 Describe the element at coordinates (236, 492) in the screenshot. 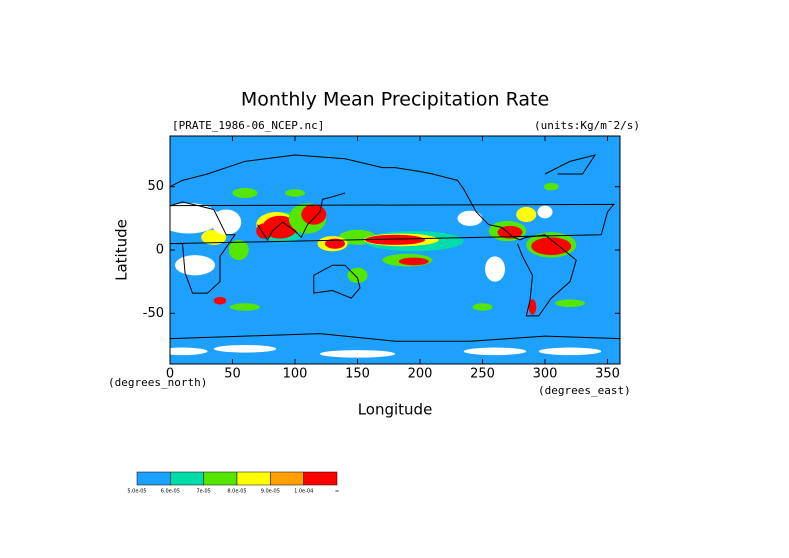

I see `legend-label: 8.0e-05` at that location.